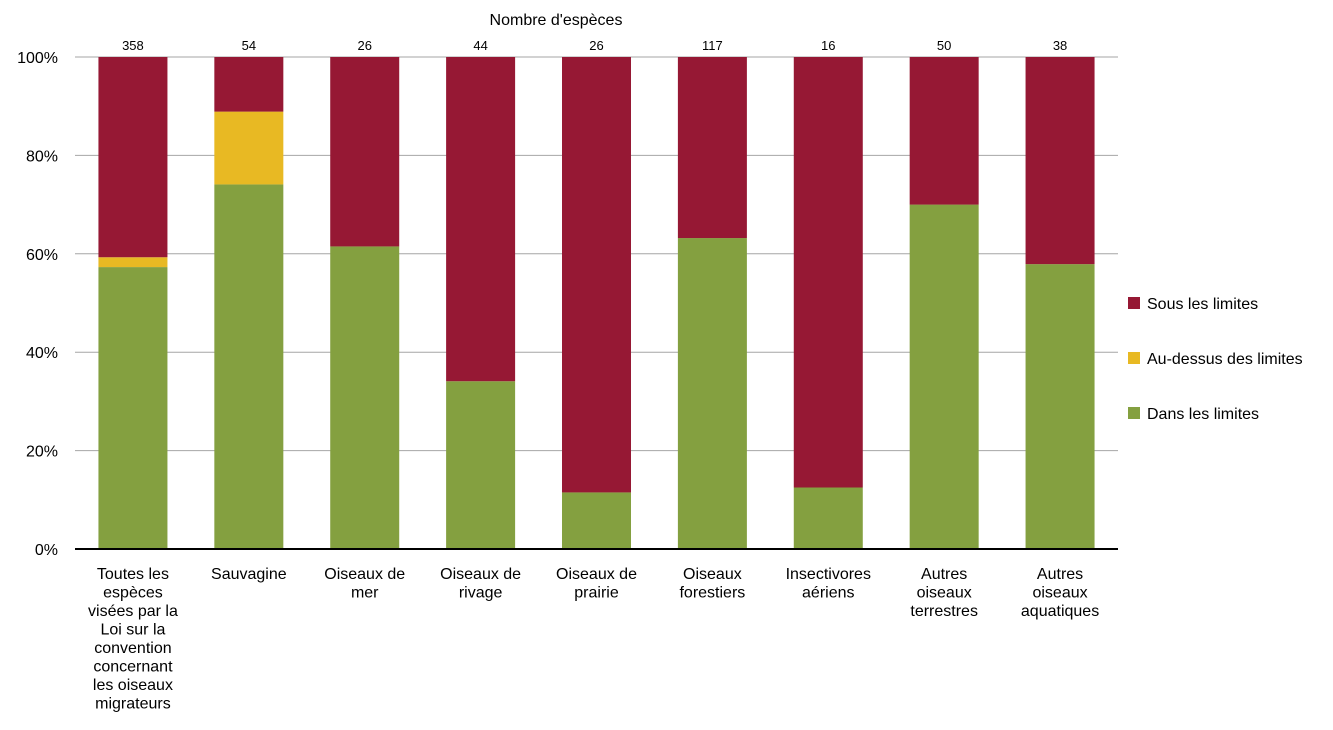 The image size is (1333, 730). What do you see at coordinates (249, 574) in the screenshot?
I see `category-label: Sauvagine` at bounding box center [249, 574].